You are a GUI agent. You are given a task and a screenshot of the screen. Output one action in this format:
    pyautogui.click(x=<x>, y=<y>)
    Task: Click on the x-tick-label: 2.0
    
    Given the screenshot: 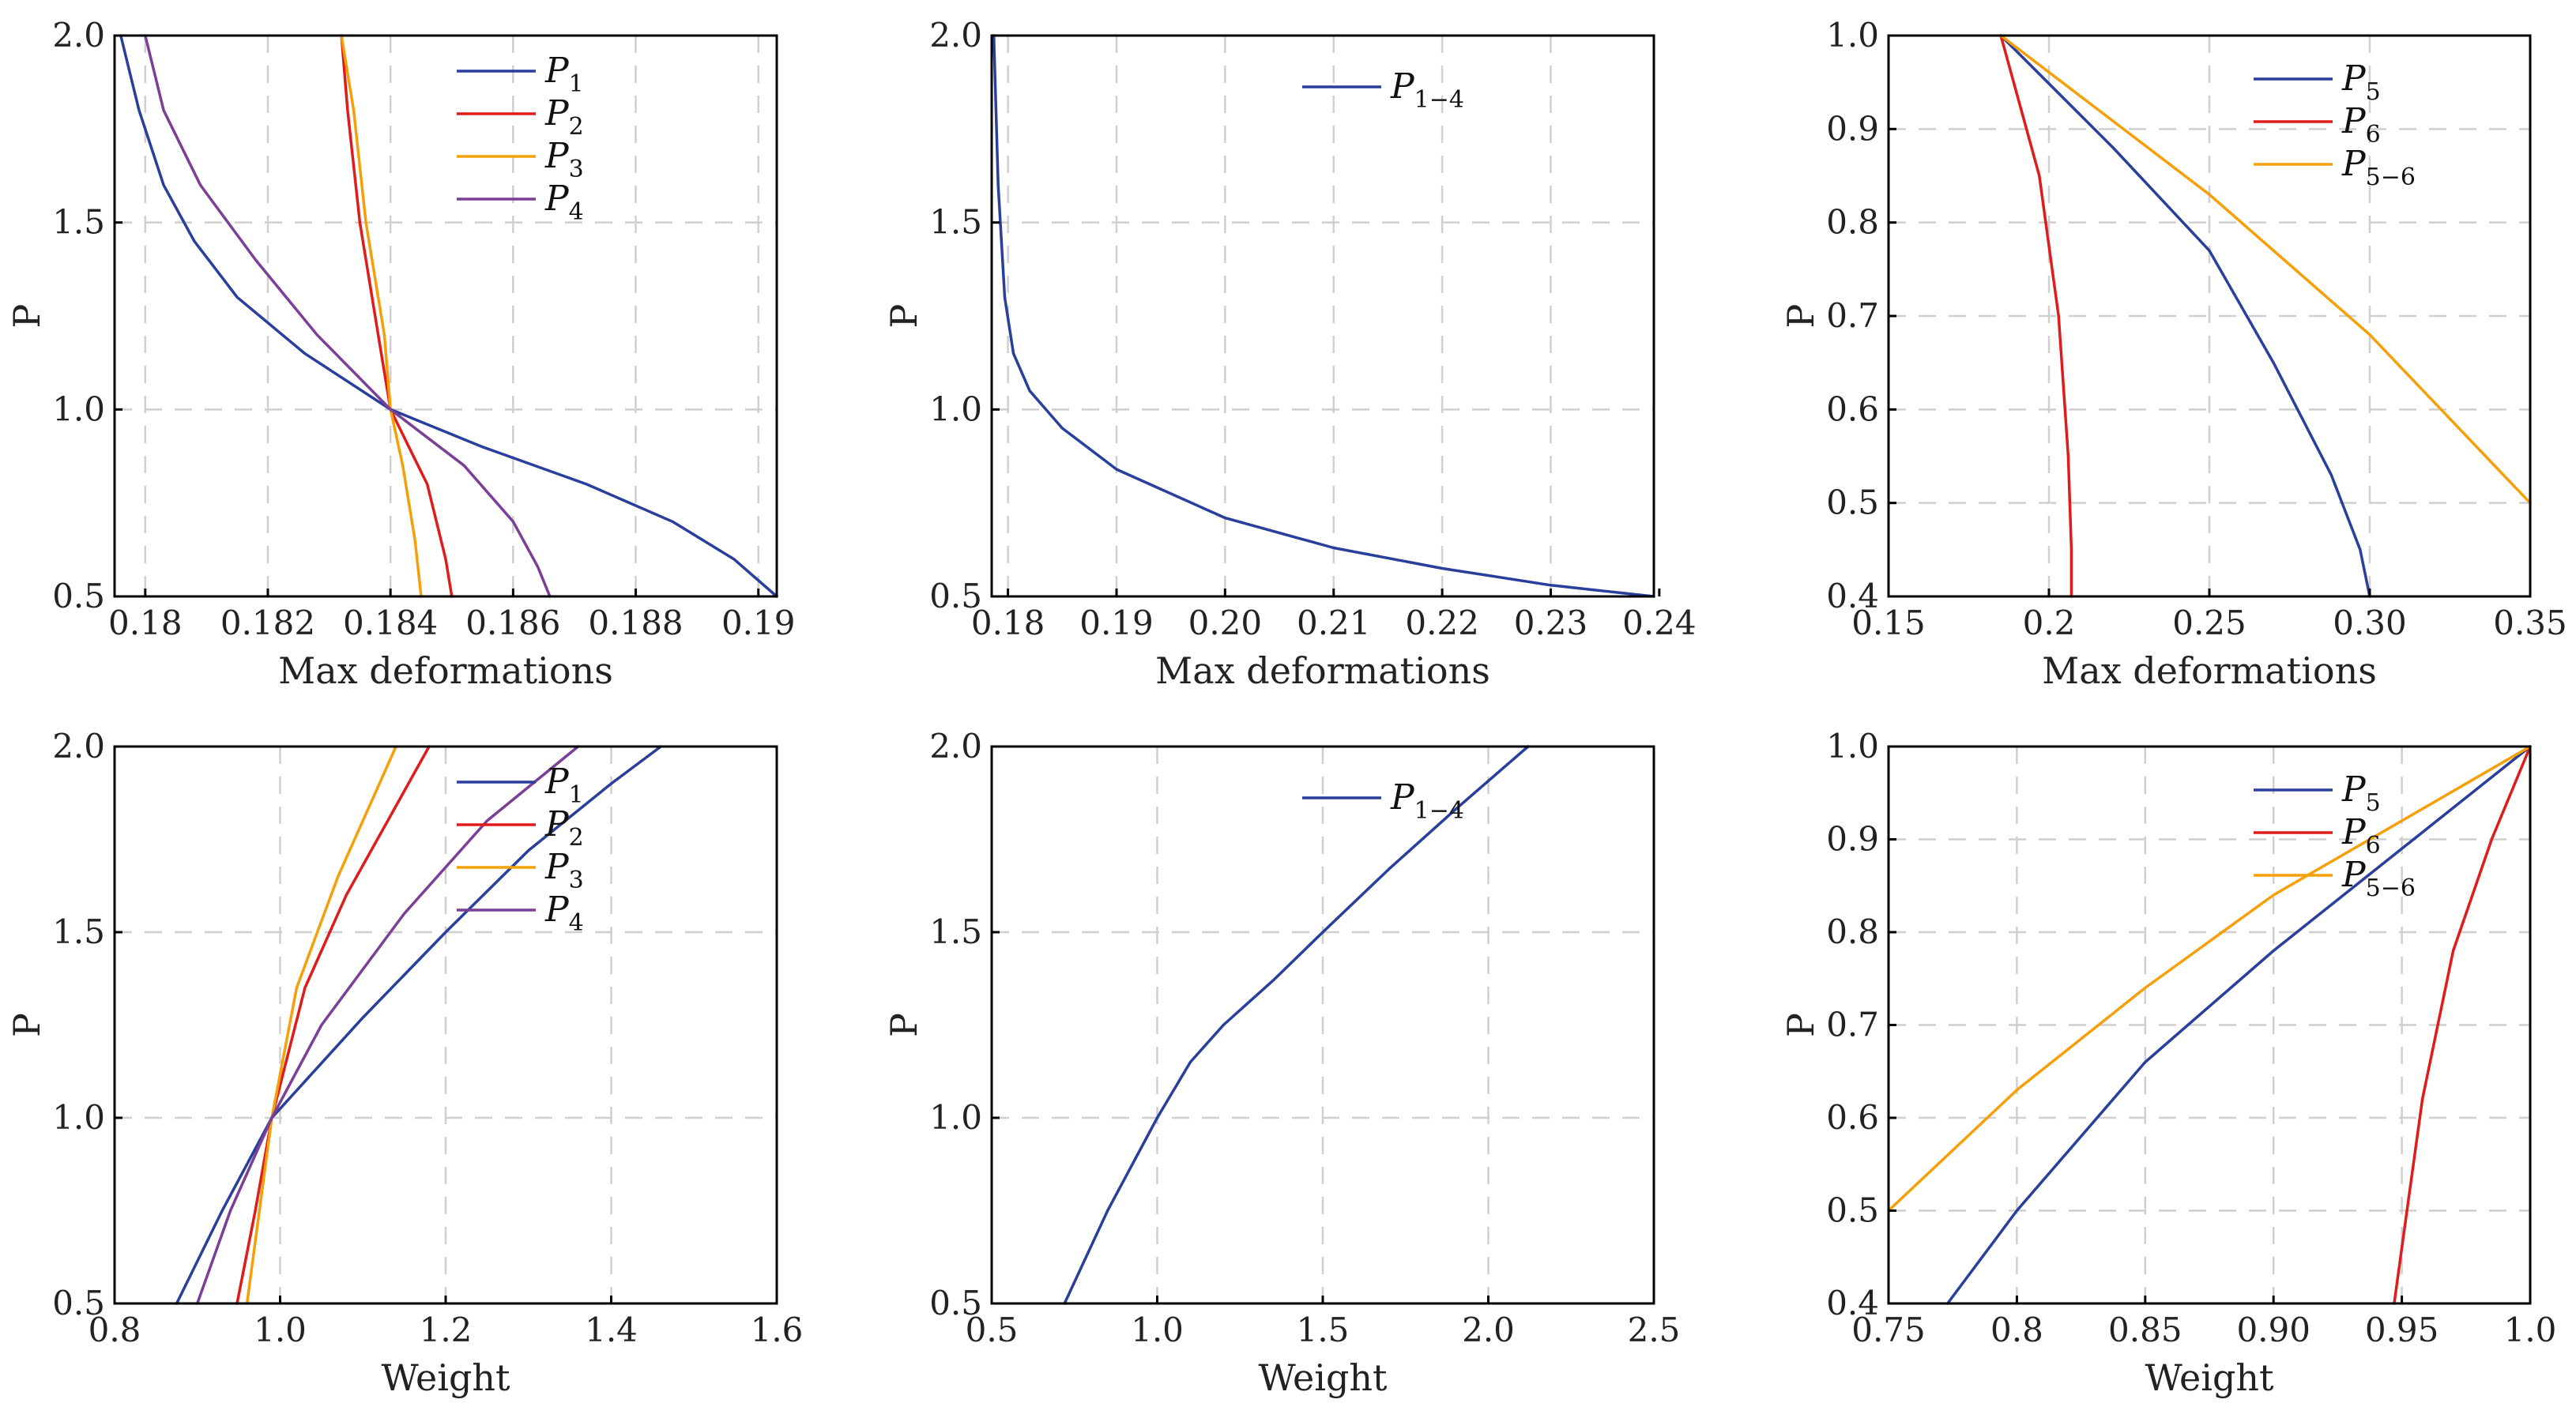 What is the action you would take?
    pyautogui.click(x=1488, y=1330)
    